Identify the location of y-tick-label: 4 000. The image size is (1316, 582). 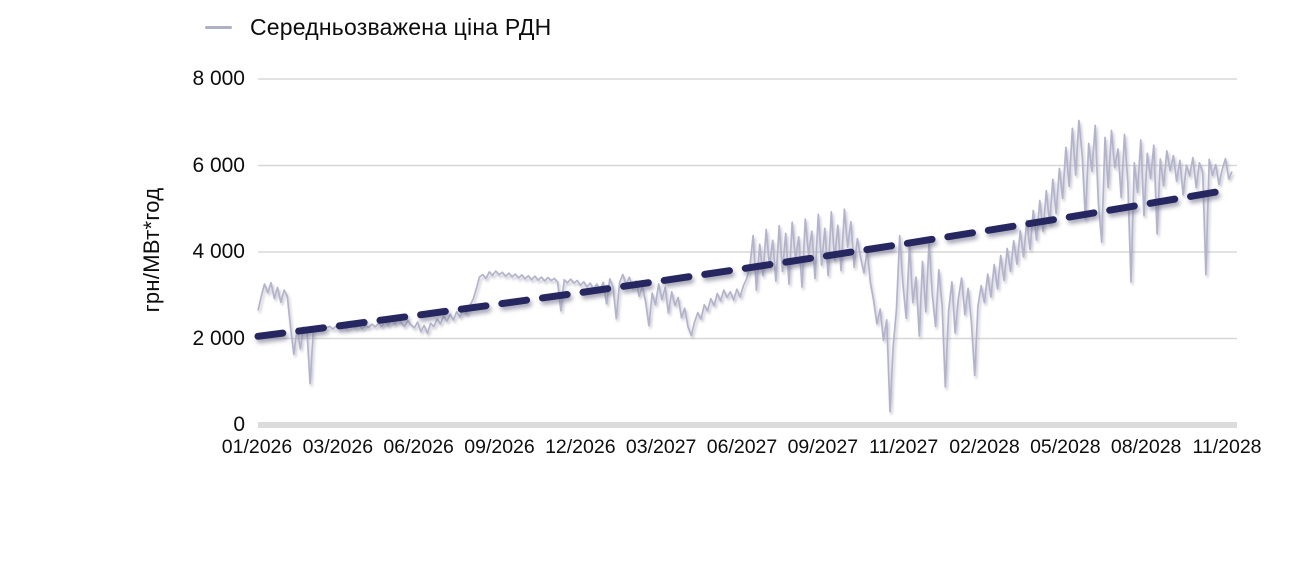
(218, 251).